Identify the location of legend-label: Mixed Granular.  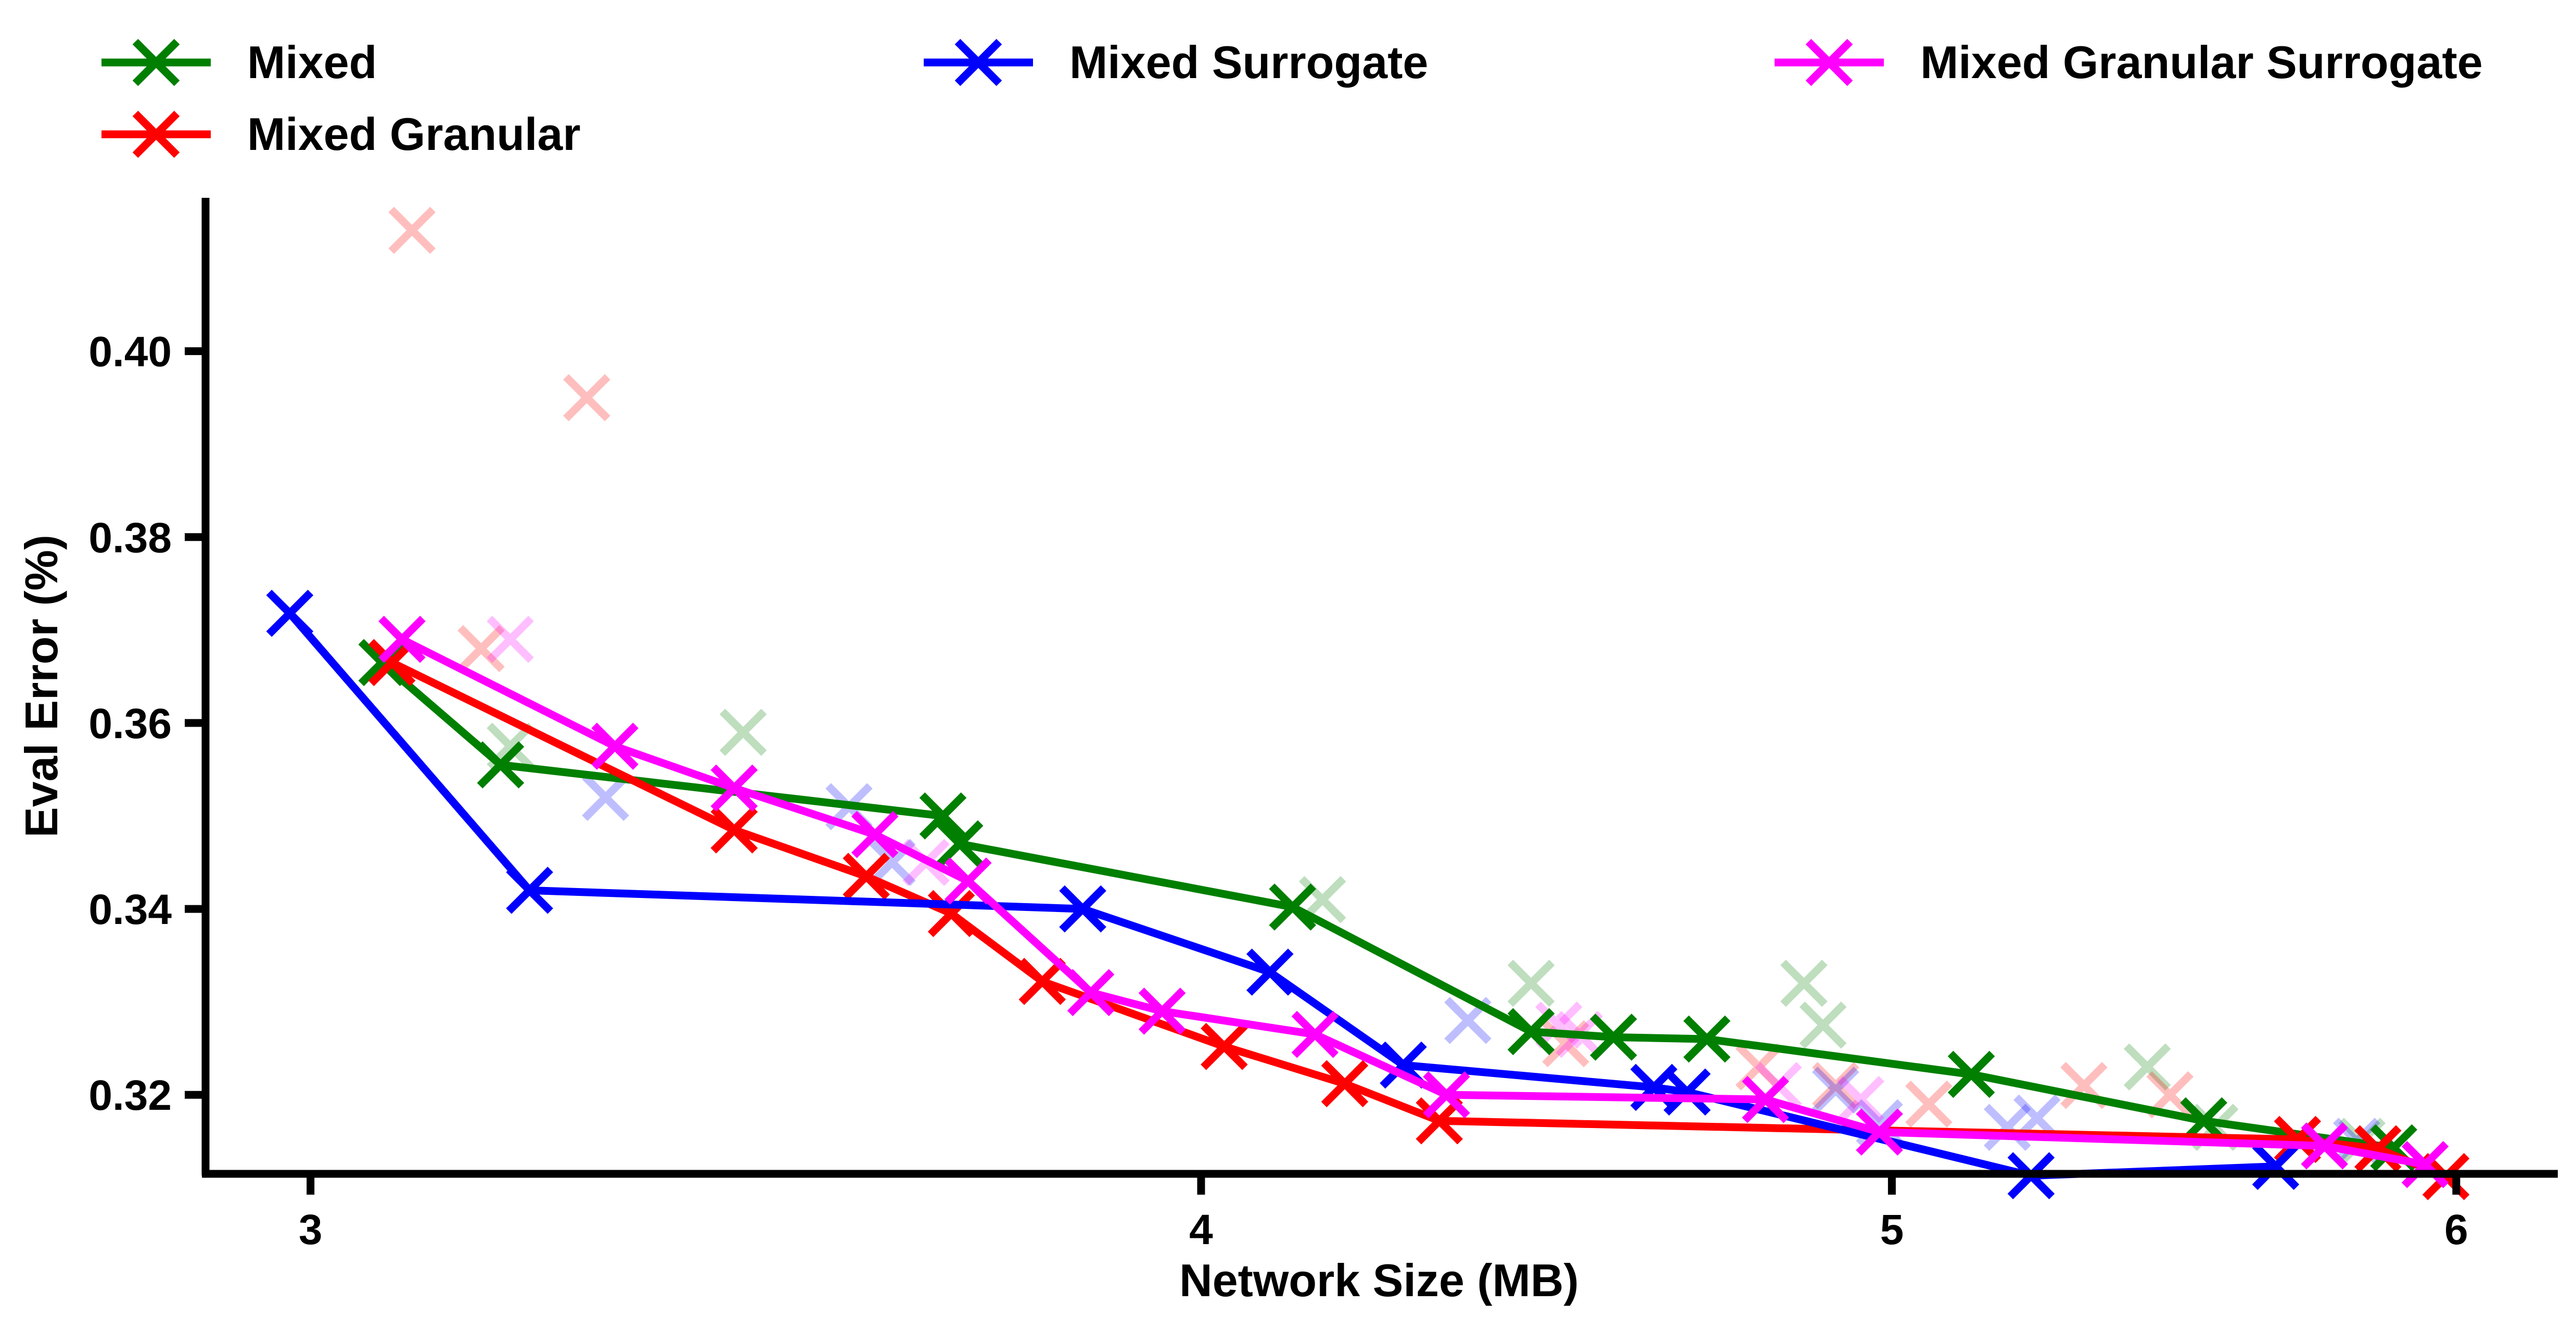
(414, 134).